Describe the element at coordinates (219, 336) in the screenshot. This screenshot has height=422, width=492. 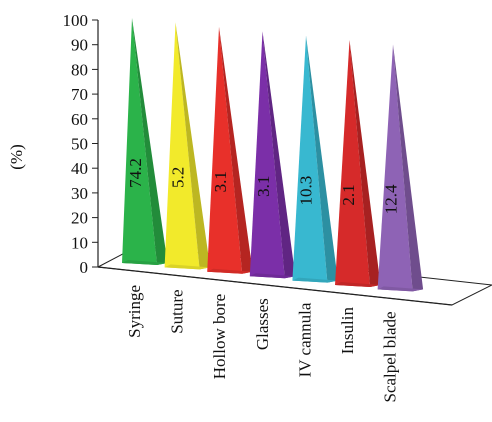
I see `category-label: Hollow bore` at that location.